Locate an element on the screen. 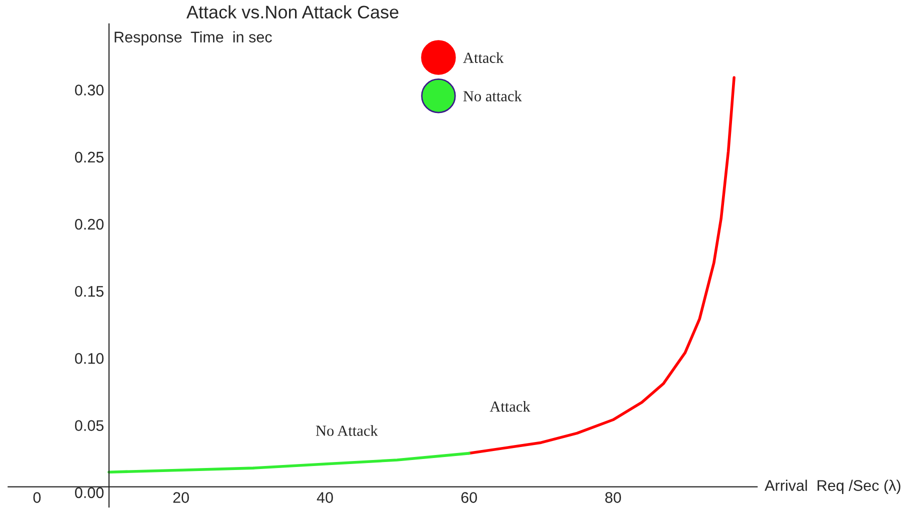  y-tick-label: 0.00 is located at coordinates (89, 492).